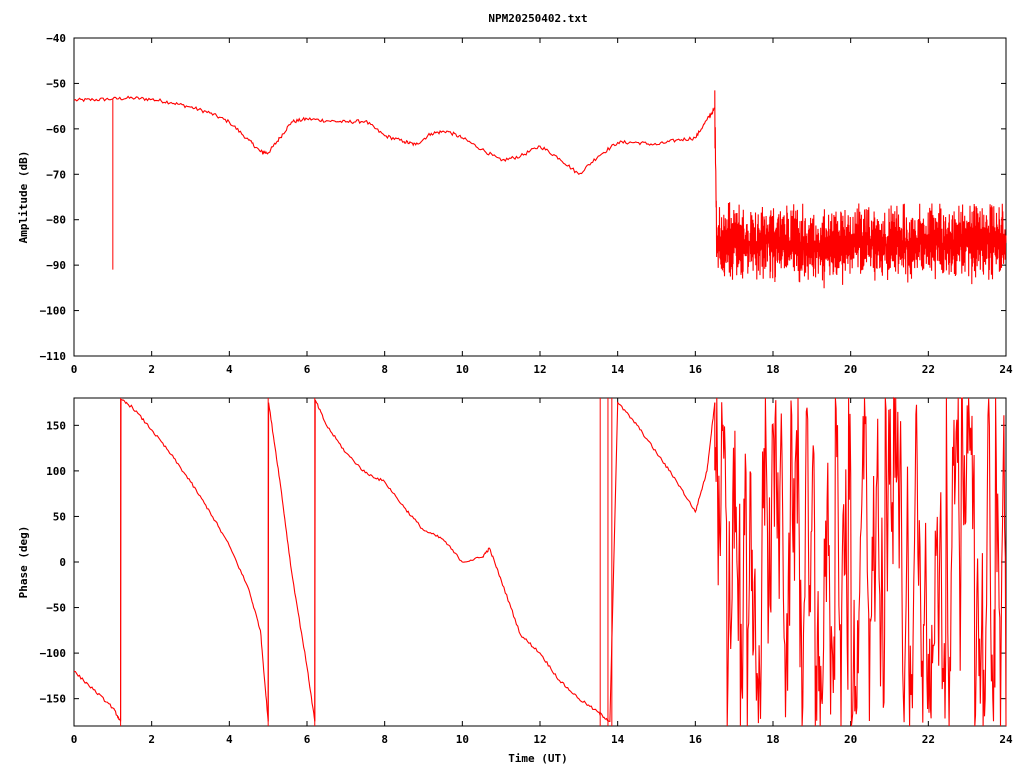  I want to click on phase-y-tick-label: 100, so click(56, 471).